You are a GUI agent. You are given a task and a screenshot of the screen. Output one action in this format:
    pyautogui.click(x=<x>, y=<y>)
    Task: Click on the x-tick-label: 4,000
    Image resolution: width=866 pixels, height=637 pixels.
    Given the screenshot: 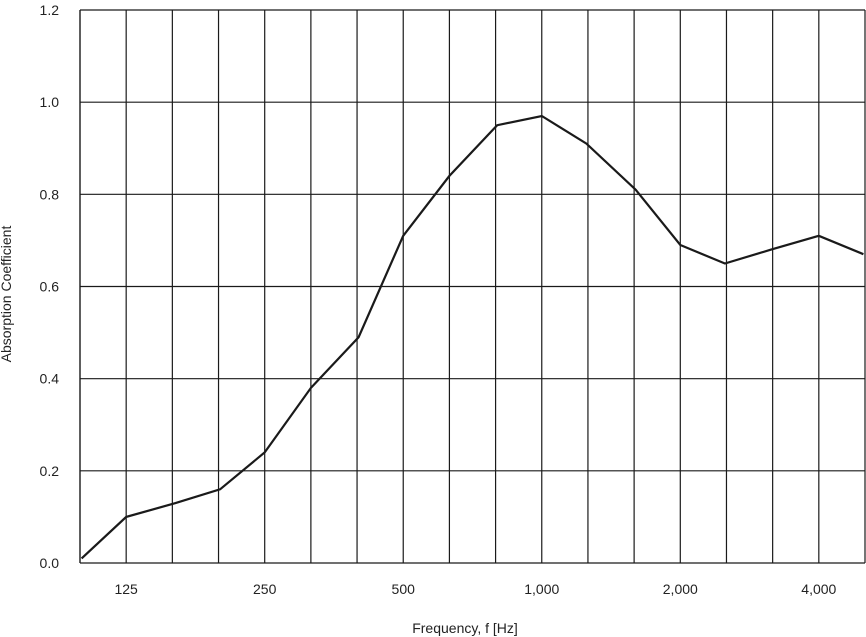 What is the action you would take?
    pyautogui.click(x=818, y=589)
    